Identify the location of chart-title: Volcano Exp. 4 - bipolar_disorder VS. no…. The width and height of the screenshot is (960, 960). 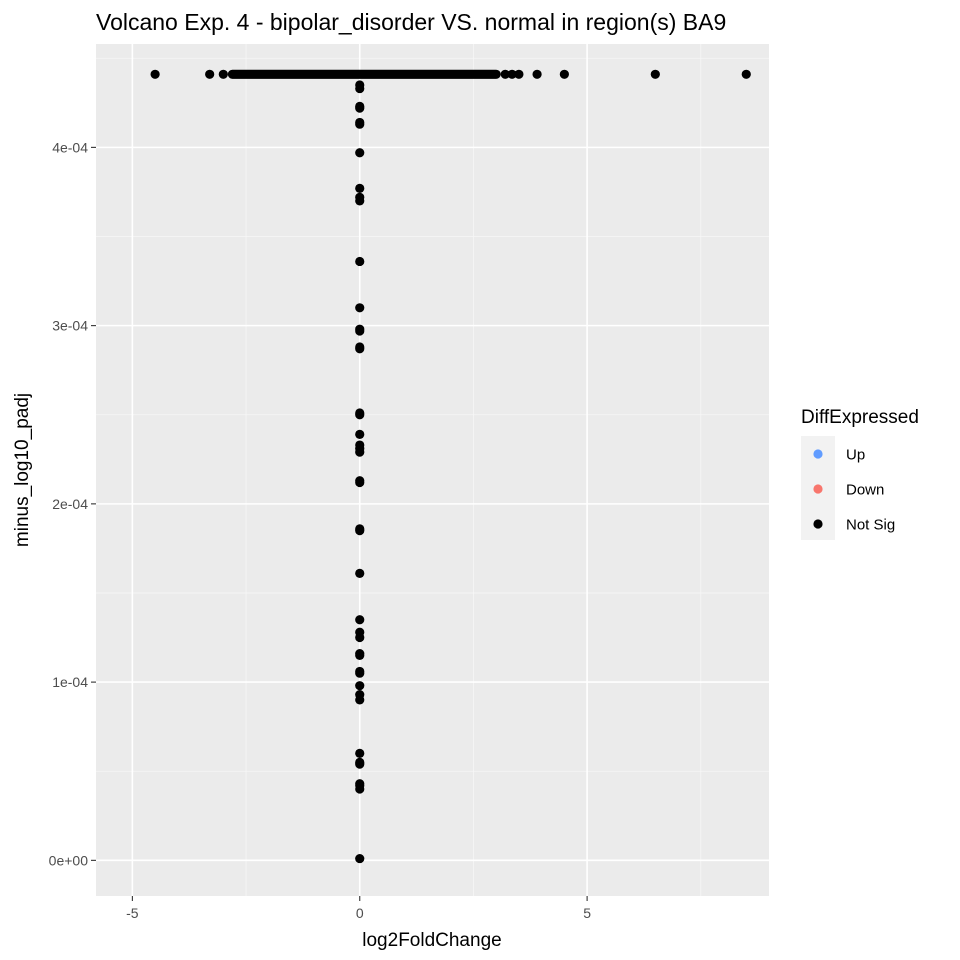
(411, 22).